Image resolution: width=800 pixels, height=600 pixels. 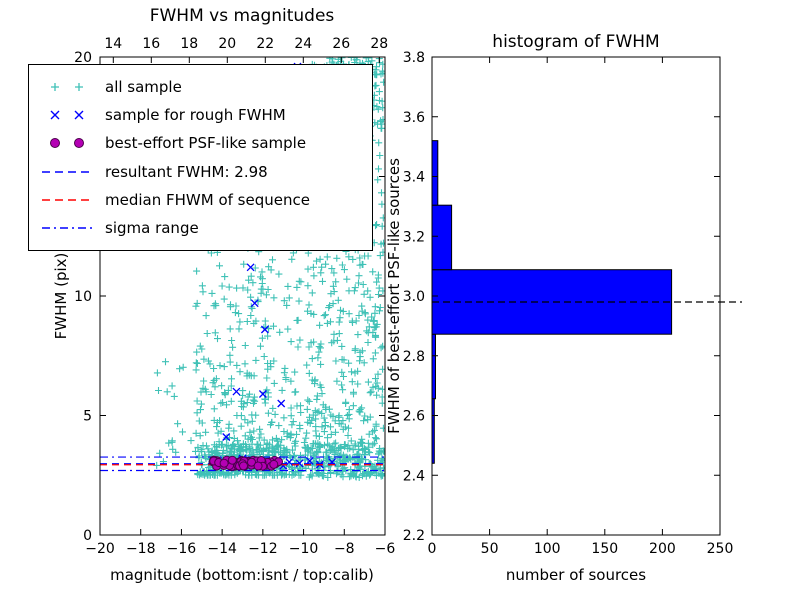 I want to click on tick-label: 200, so click(x=662, y=549).